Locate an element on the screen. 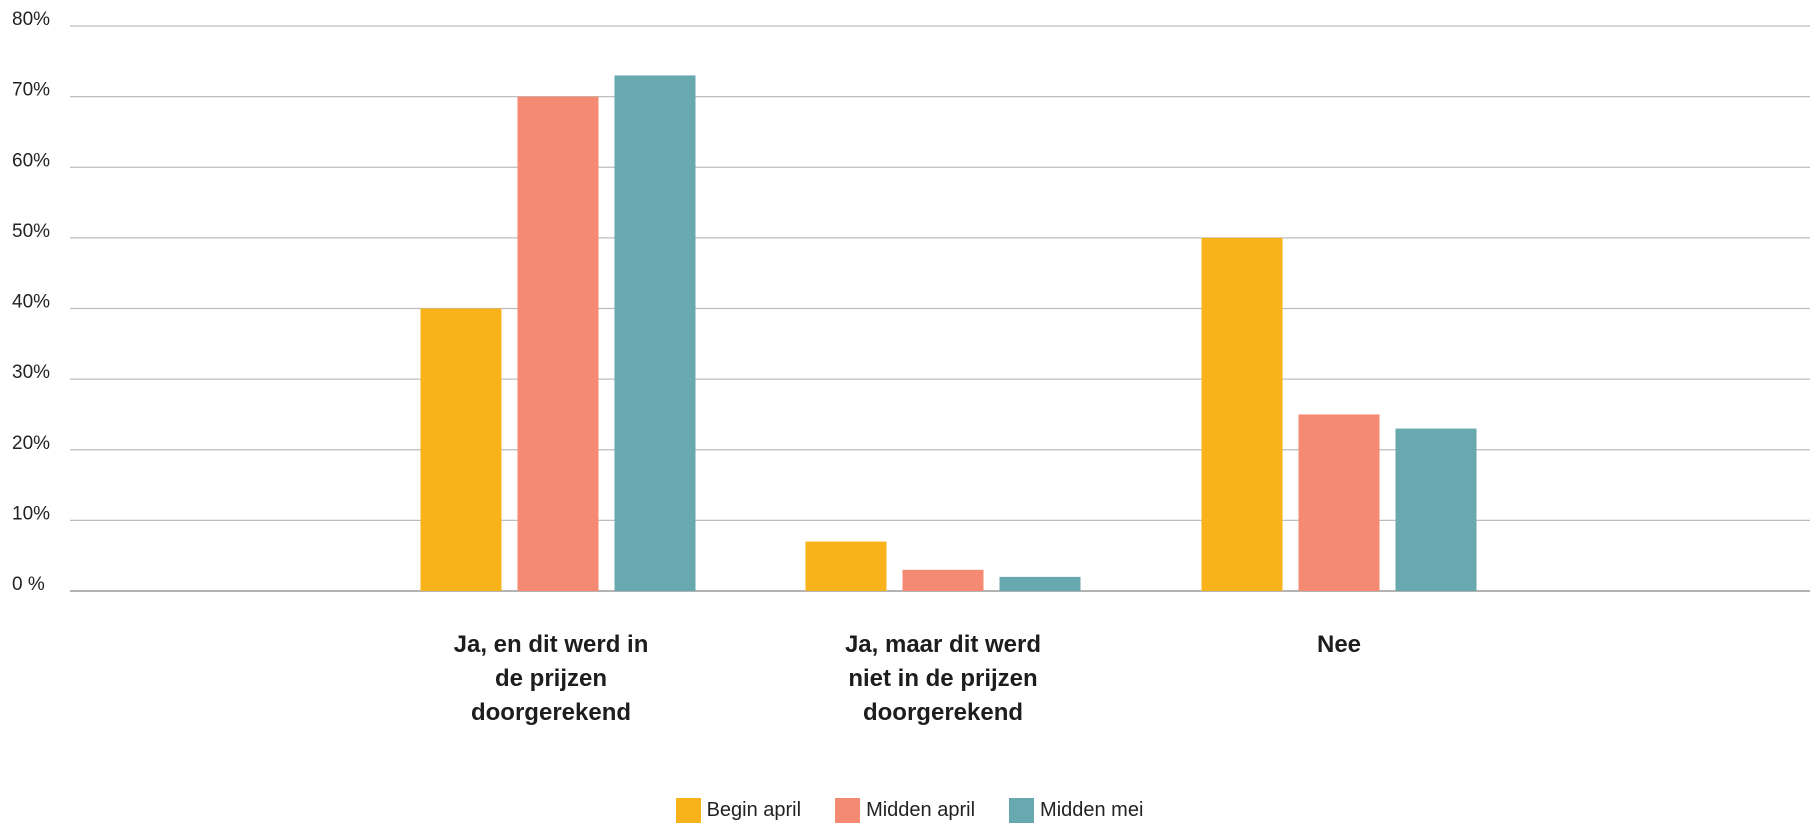  y-tick-label: 60% is located at coordinates (31, 160).